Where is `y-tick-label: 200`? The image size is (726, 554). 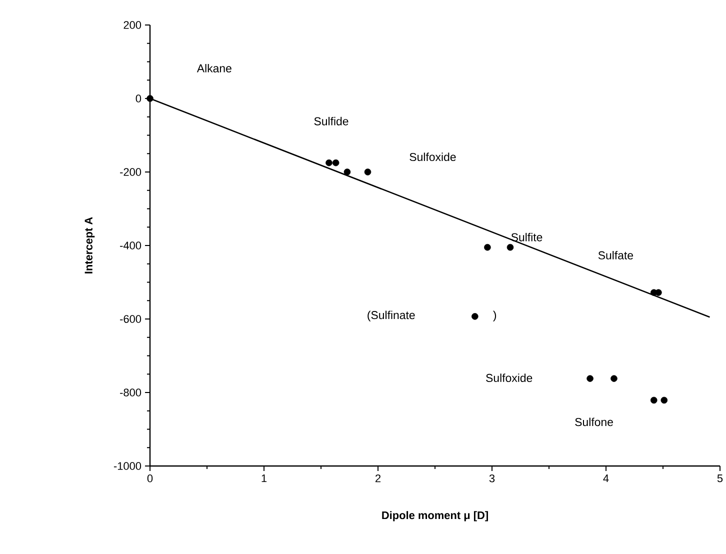
y-tick-label: 200 is located at coordinates (133, 25).